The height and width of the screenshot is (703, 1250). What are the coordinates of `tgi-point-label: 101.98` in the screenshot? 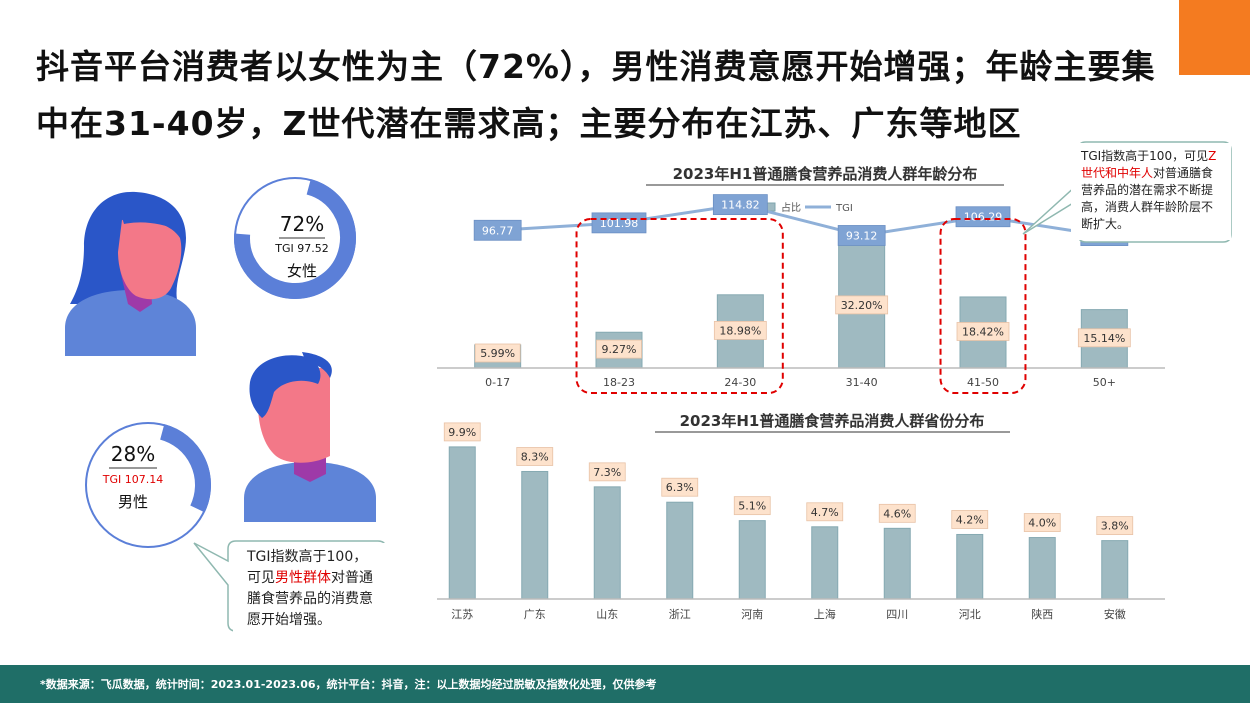 It's located at (619, 223).